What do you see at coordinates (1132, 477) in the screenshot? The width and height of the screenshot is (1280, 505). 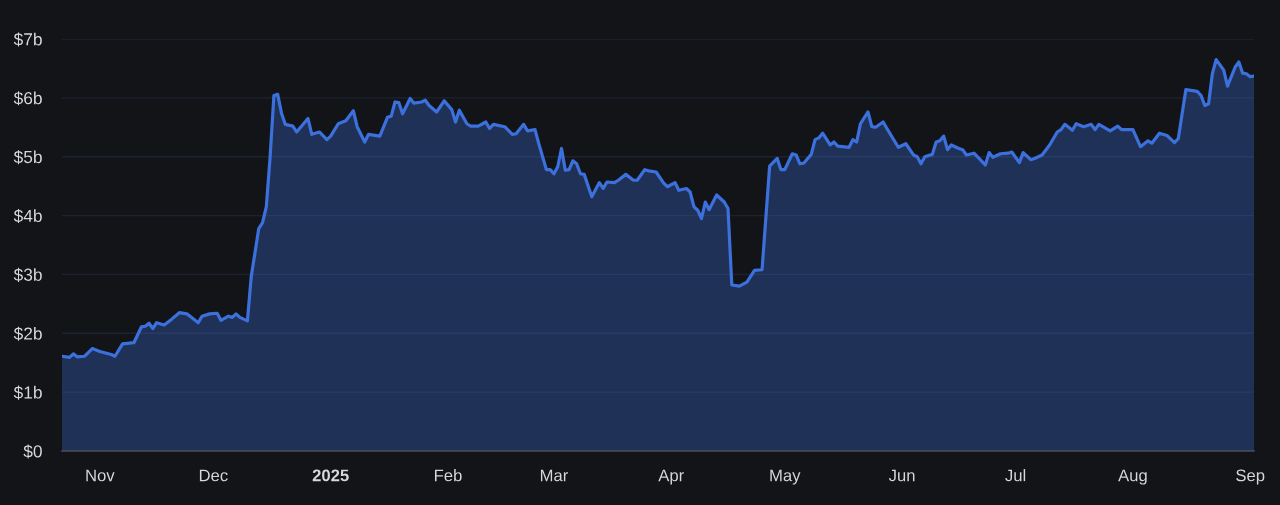 I see `x-tick-label: Aug` at bounding box center [1132, 477].